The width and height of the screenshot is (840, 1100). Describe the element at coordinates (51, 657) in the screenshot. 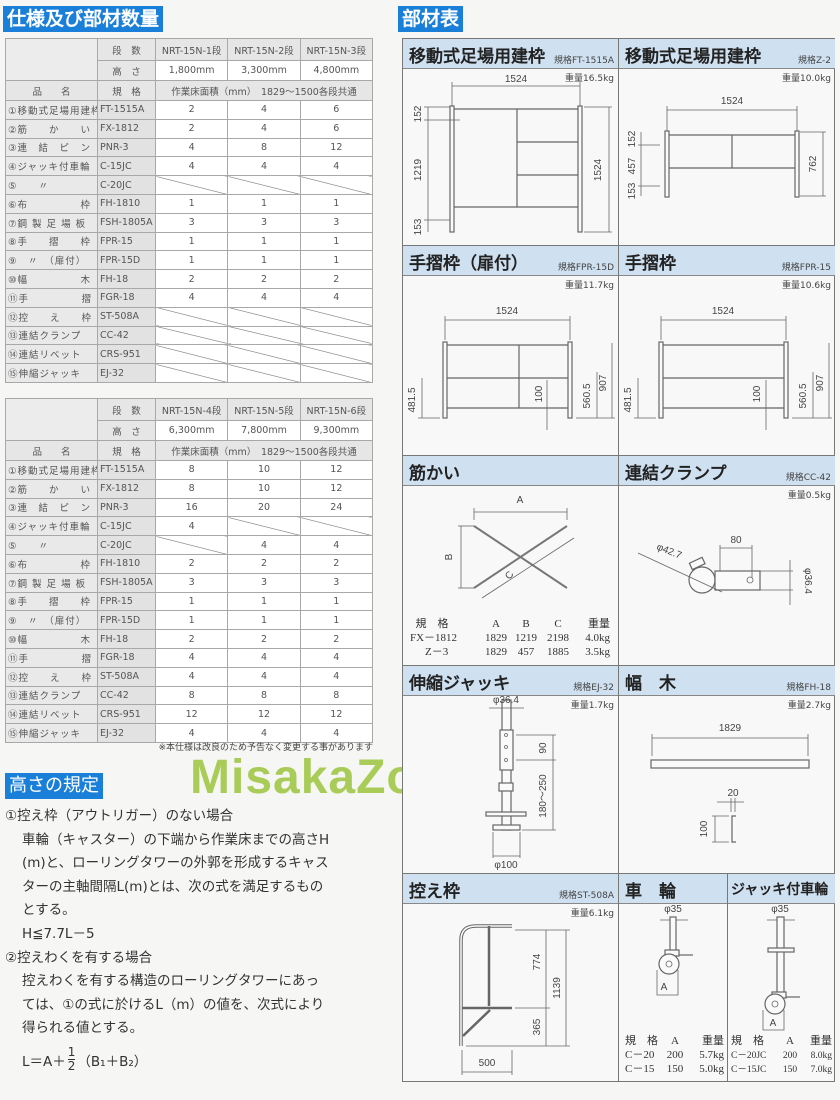

I see `part-name: ⑪手 摺` at that location.